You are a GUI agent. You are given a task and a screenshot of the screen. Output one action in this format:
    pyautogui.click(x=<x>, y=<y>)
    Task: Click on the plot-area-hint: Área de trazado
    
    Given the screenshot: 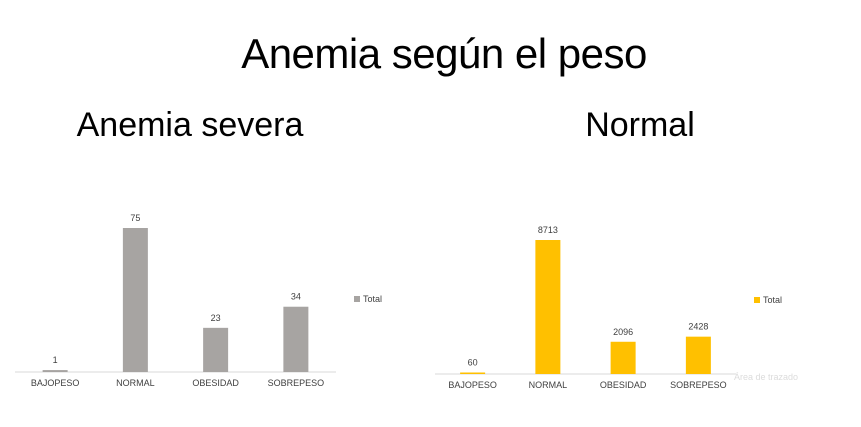 What is the action you would take?
    pyautogui.click(x=766, y=377)
    